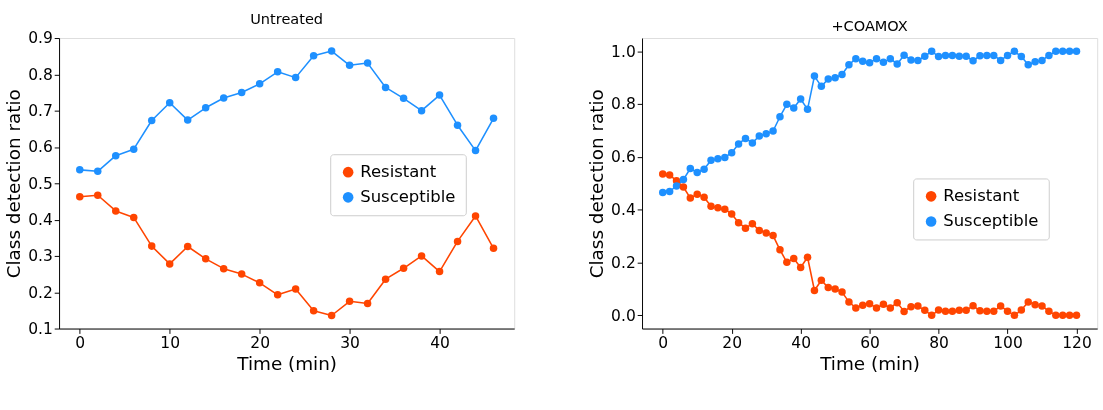  What do you see at coordinates (287, 18) in the screenshot?
I see `chart-title: Untreated` at bounding box center [287, 18].